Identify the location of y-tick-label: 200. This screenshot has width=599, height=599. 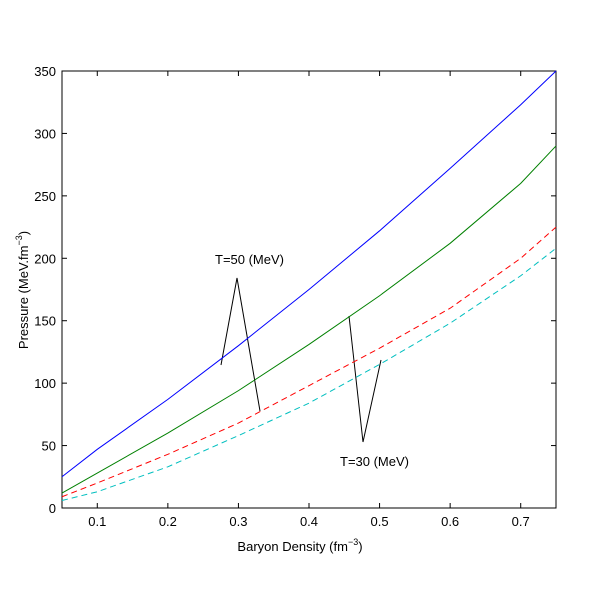
(45, 258).